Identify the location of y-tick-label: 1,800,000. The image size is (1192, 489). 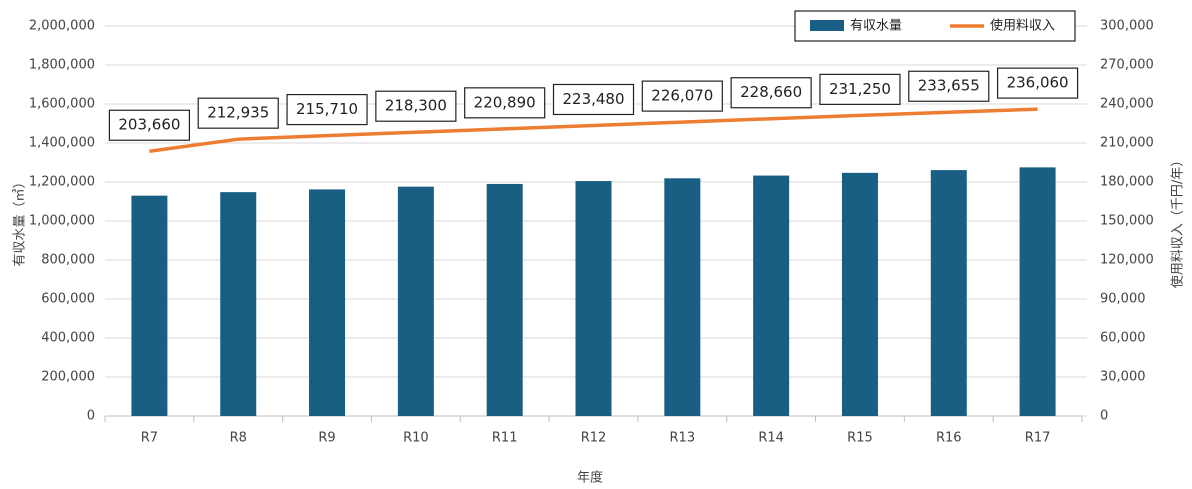
(62, 65).